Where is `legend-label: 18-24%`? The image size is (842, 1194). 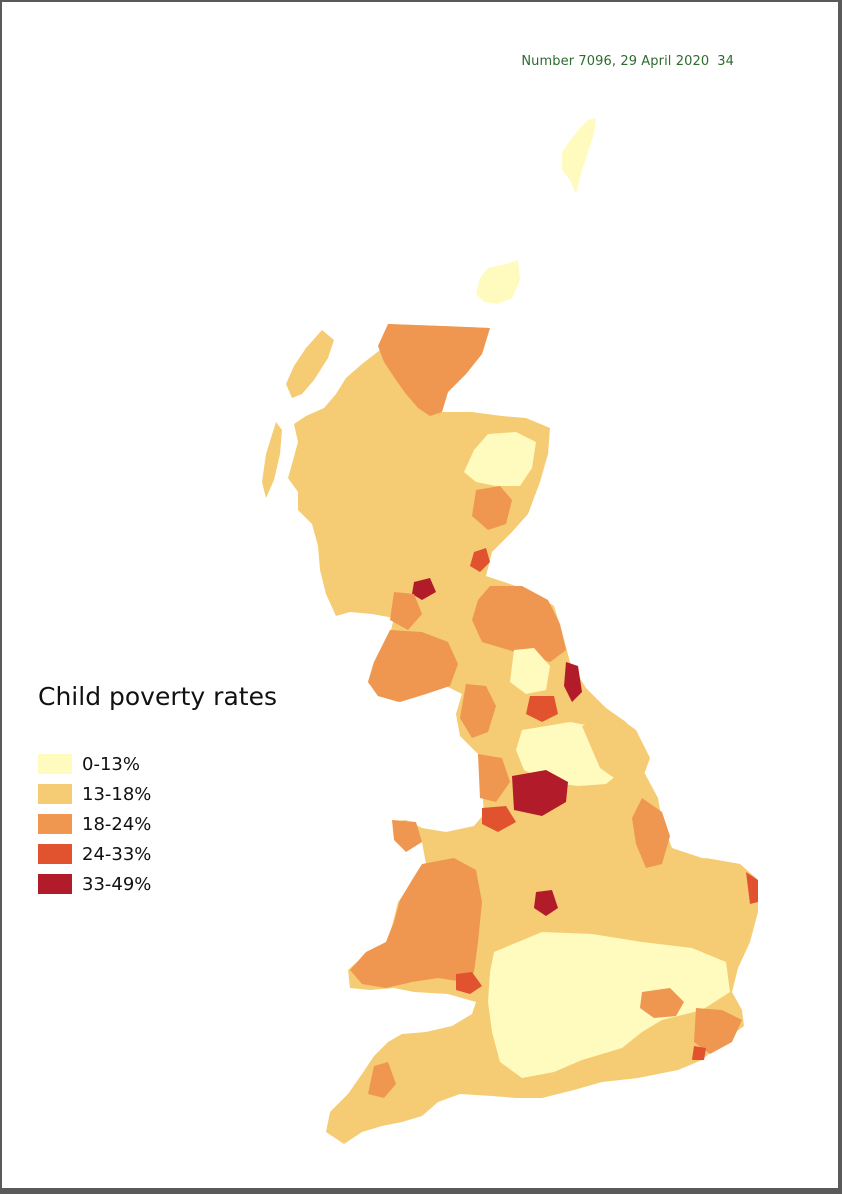 legend-label: 18-24% is located at coordinates (116, 824).